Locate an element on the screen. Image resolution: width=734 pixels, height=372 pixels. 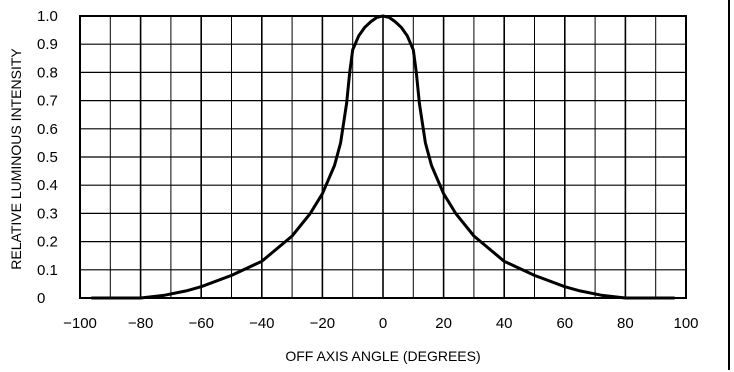
y-tick-label: 0.8 is located at coordinates (47, 72).